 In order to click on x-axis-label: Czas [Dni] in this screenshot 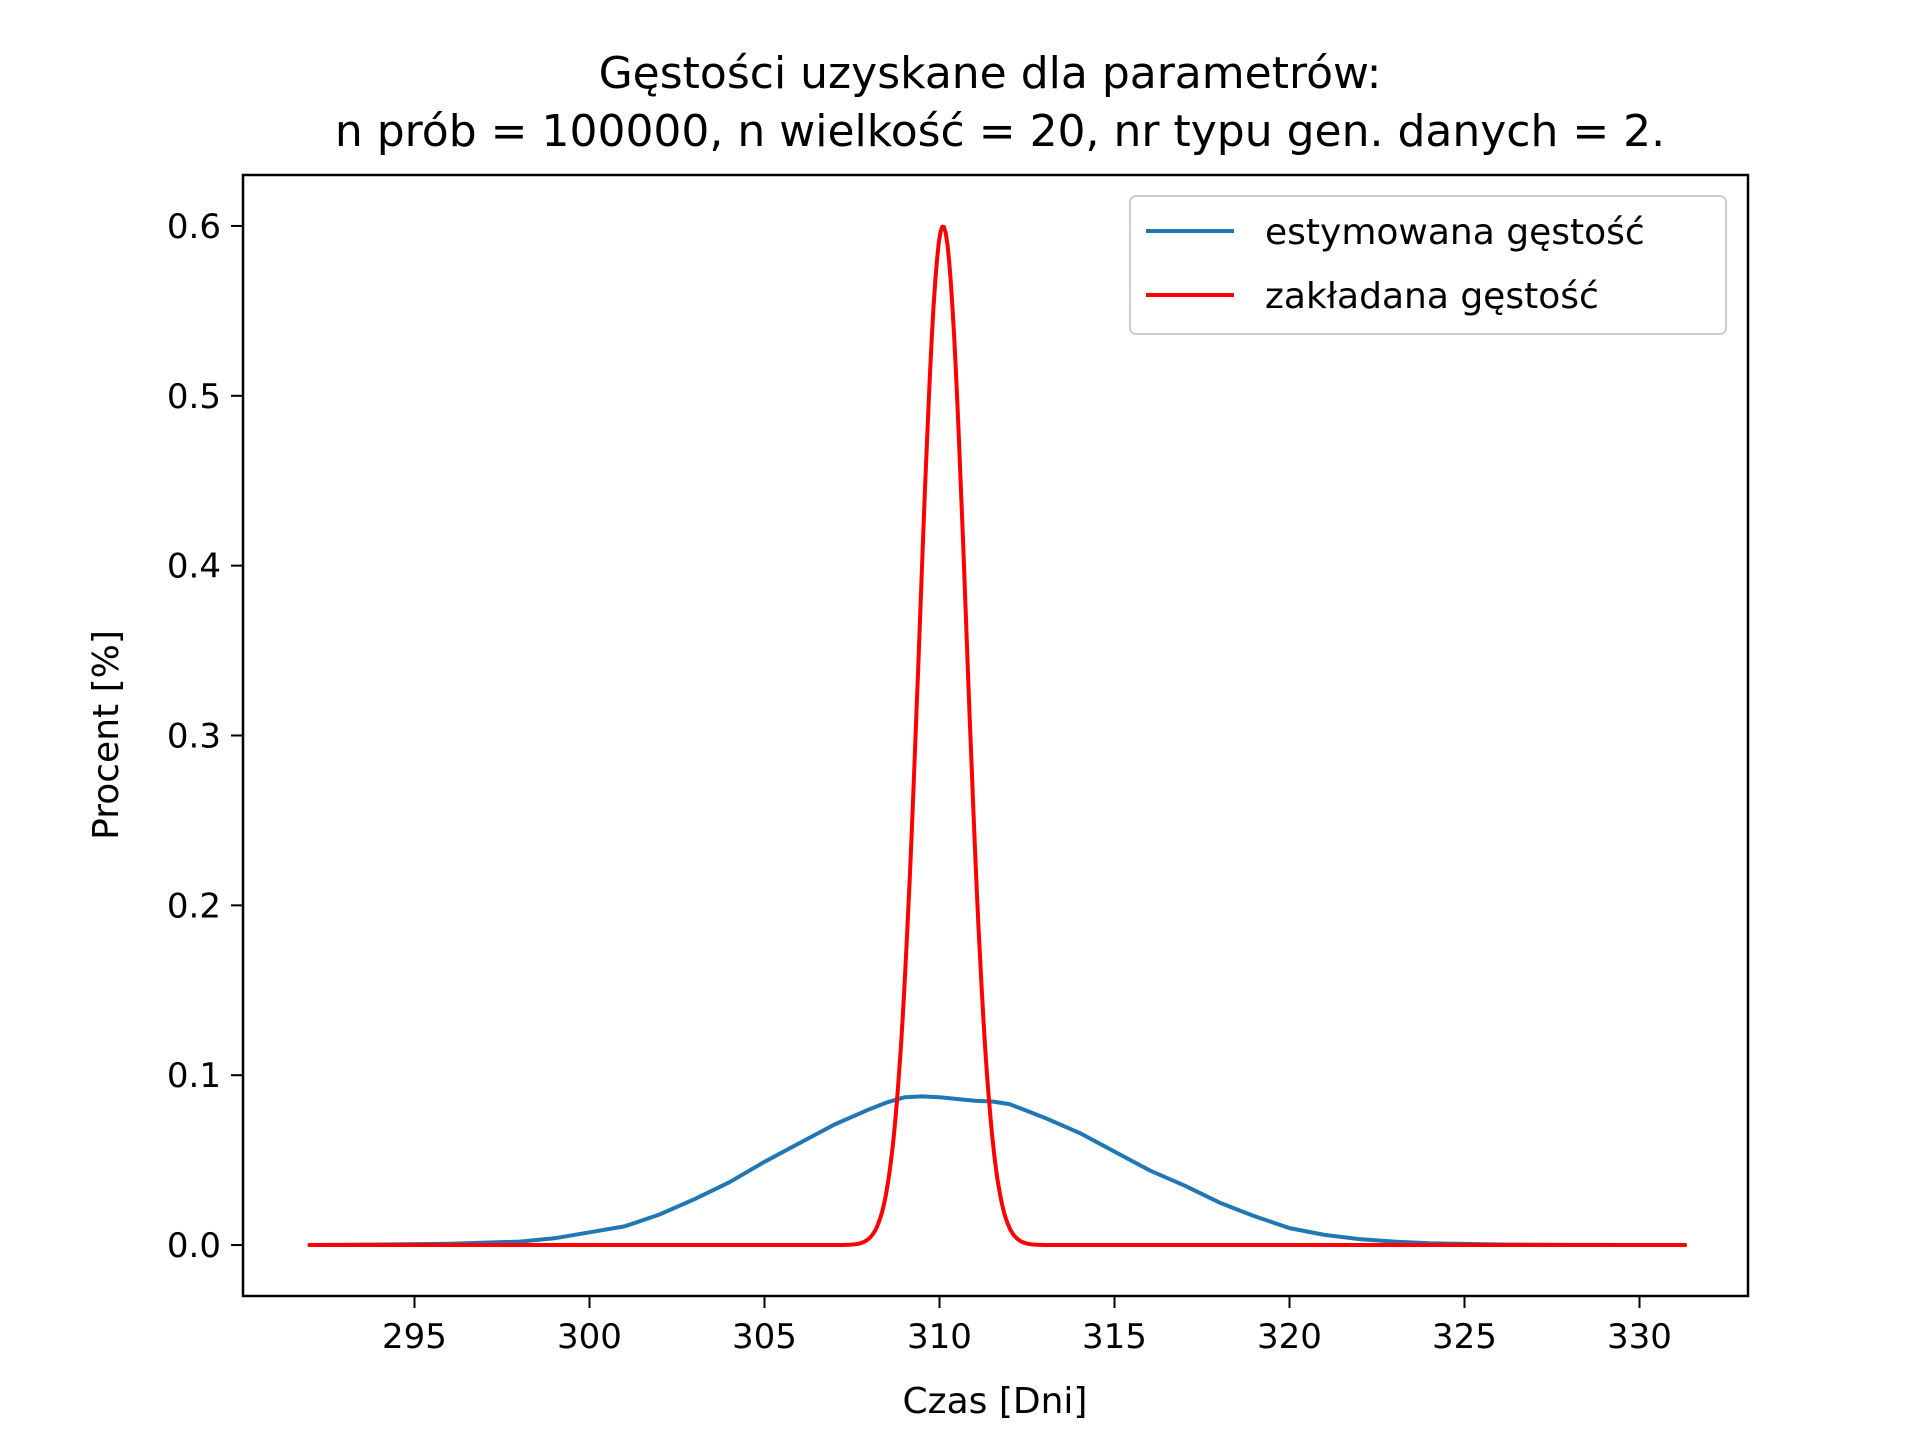, I will do `click(995, 1401)`.